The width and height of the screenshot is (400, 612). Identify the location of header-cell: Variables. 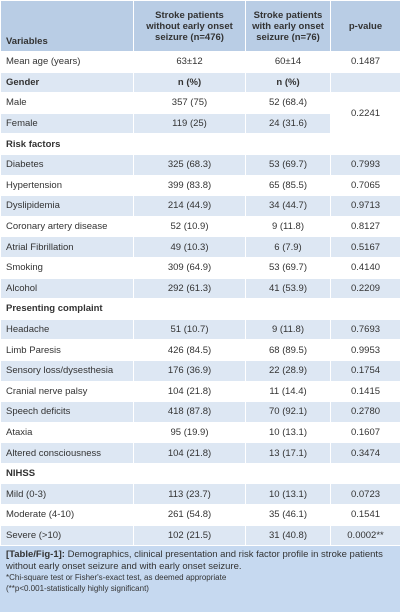
(67, 26).